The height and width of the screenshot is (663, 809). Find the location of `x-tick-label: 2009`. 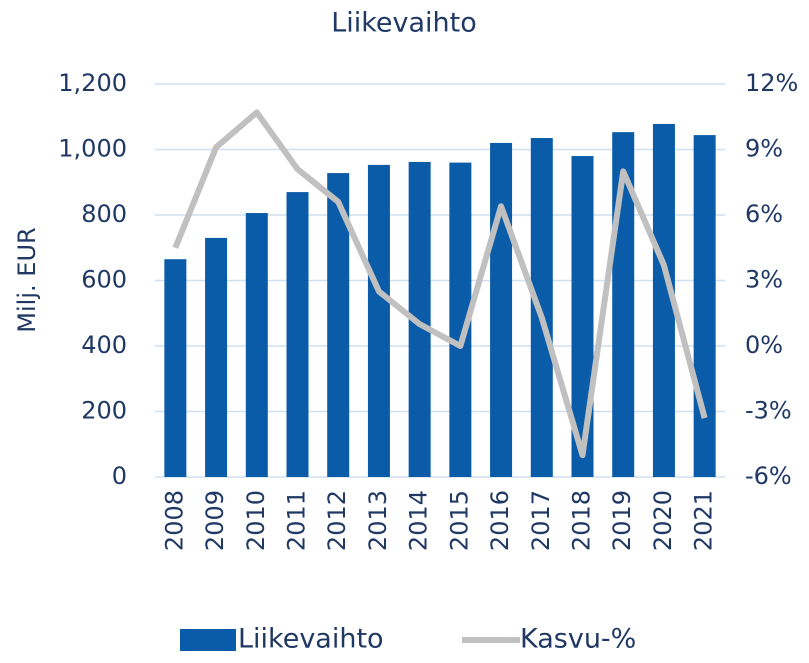

x-tick-label: 2009 is located at coordinates (215, 520).